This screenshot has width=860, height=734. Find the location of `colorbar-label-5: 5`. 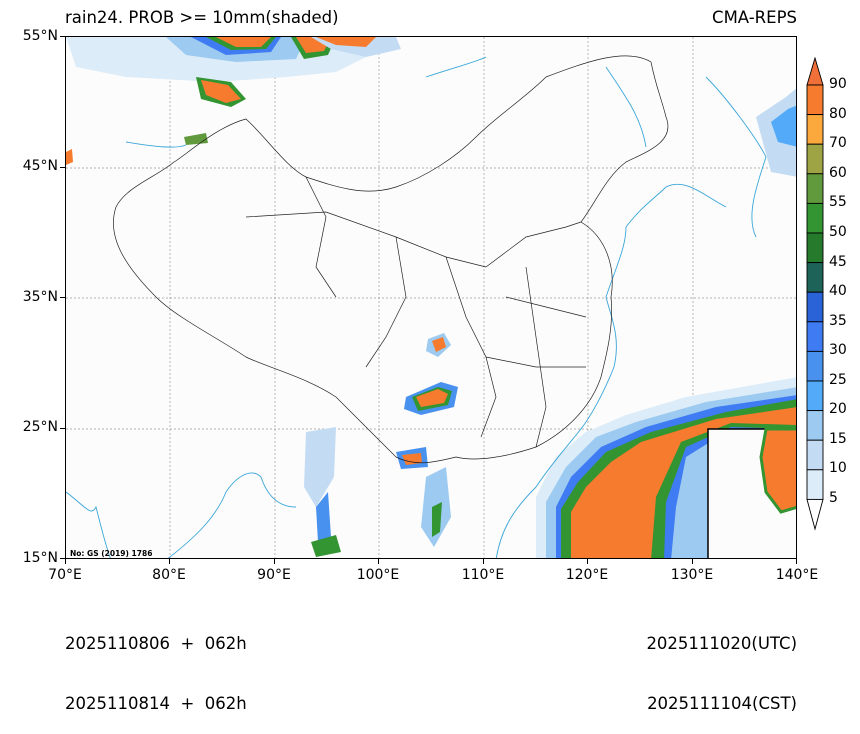

colorbar-label-5: 5 is located at coordinates (833, 498).